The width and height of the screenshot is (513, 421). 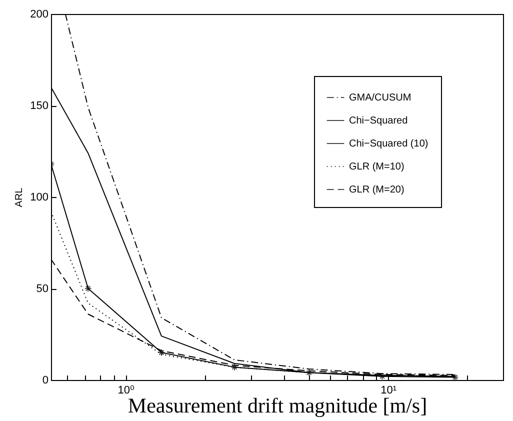 I want to click on y-tick-label: 50, so click(x=42, y=289).